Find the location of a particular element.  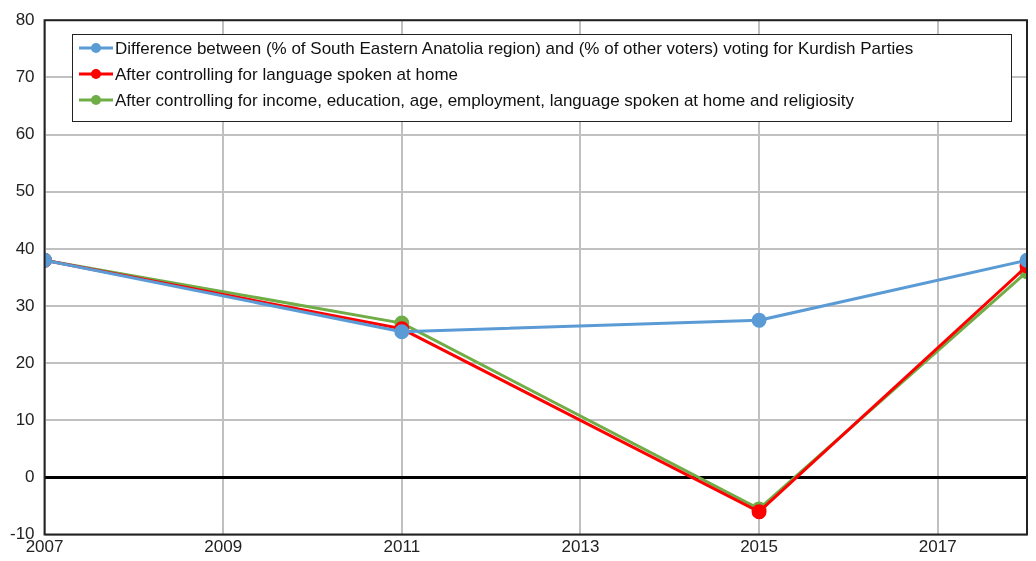

x-tick-label: 2013 is located at coordinates (580, 547).